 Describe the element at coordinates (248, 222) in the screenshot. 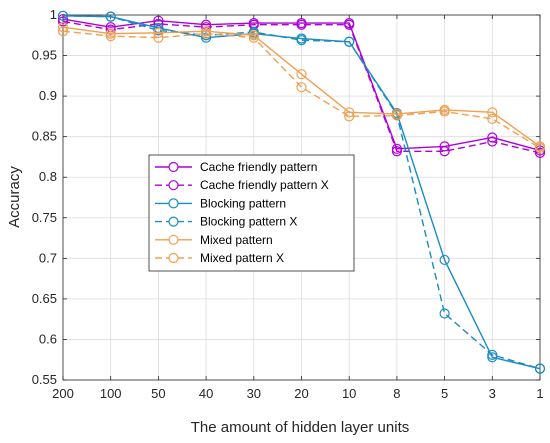

I see `legend-label: Blocking pattern X` at that location.